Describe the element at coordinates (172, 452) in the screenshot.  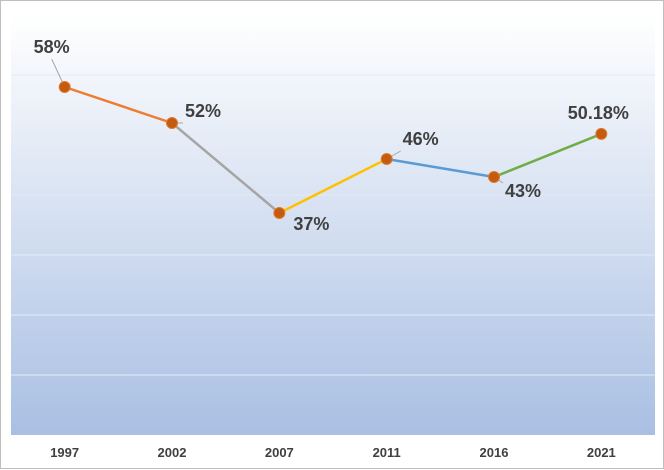
I see `x-tick-label-2002: 2002` at that location.